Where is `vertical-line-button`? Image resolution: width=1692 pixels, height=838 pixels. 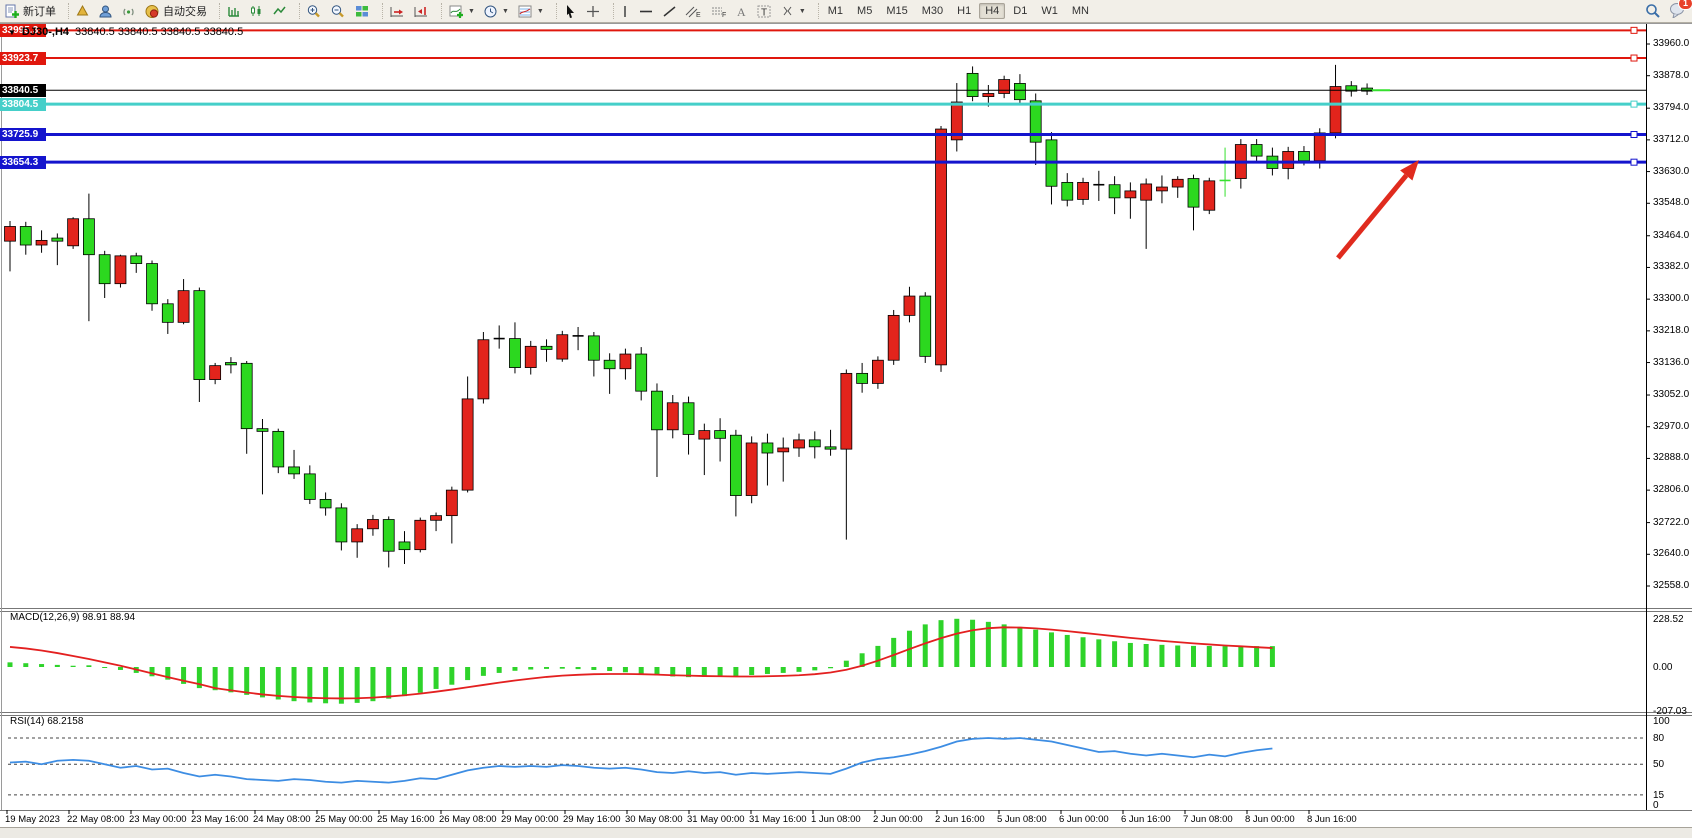
vertical-line-button is located at coordinates (625, 11).